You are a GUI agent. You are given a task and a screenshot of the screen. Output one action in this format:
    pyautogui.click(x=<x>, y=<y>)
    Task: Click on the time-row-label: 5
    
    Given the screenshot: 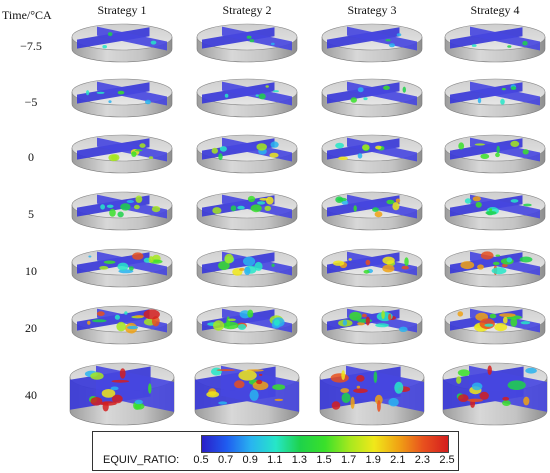 What is the action you would take?
    pyautogui.click(x=31, y=214)
    